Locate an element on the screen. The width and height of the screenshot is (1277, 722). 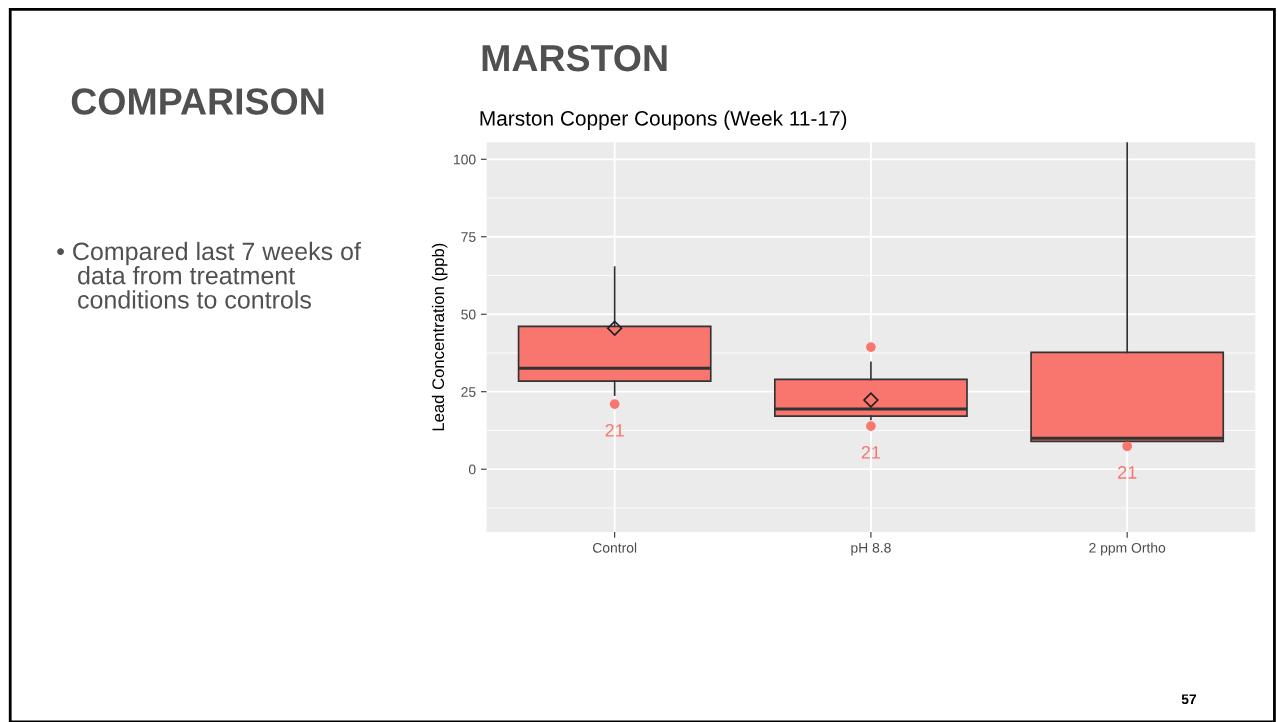
y-tick-label: 100 is located at coordinates (465, 159).